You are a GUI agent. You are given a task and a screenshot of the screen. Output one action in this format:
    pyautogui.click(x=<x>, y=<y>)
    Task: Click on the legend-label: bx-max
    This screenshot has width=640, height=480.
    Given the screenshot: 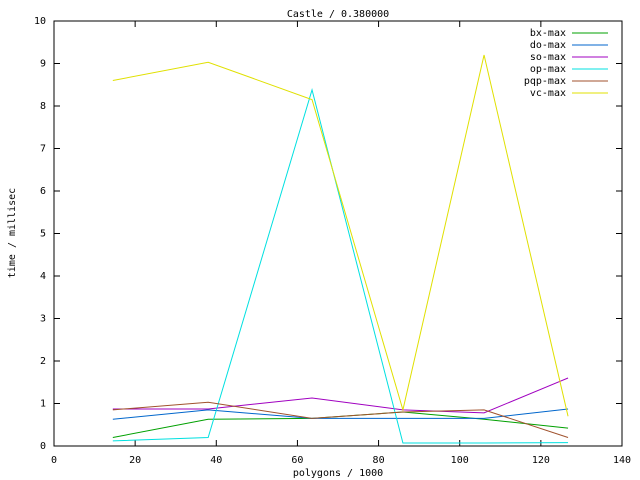 What is the action you would take?
    pyautogui.click(x=548, y=33)
    